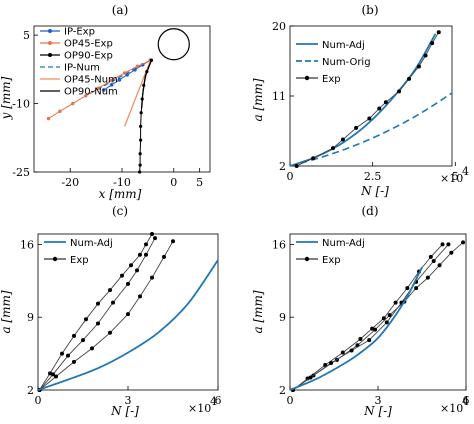 Image resolution: width=474 pixels, height=424 pixels. What do you see at coordinates (331, 260) in the screenshot?
I see `legend-label: Exp` at bounding box center [331, 260].